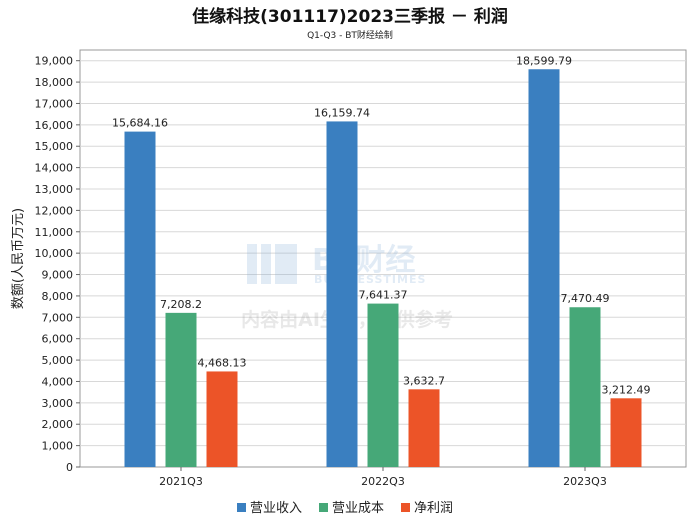  Describe the element at coordinates (424, 380) in the screenshot. I see `bar-value-label: 3,632.7` at that location.